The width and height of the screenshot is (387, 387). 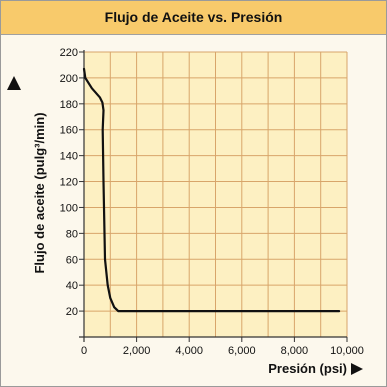 What do you see at coordinates (39, 192) in the screenshot?
I see `y-axis-label: Flujo de aceite (pulg³/min)` at bounding box center [39, 192].